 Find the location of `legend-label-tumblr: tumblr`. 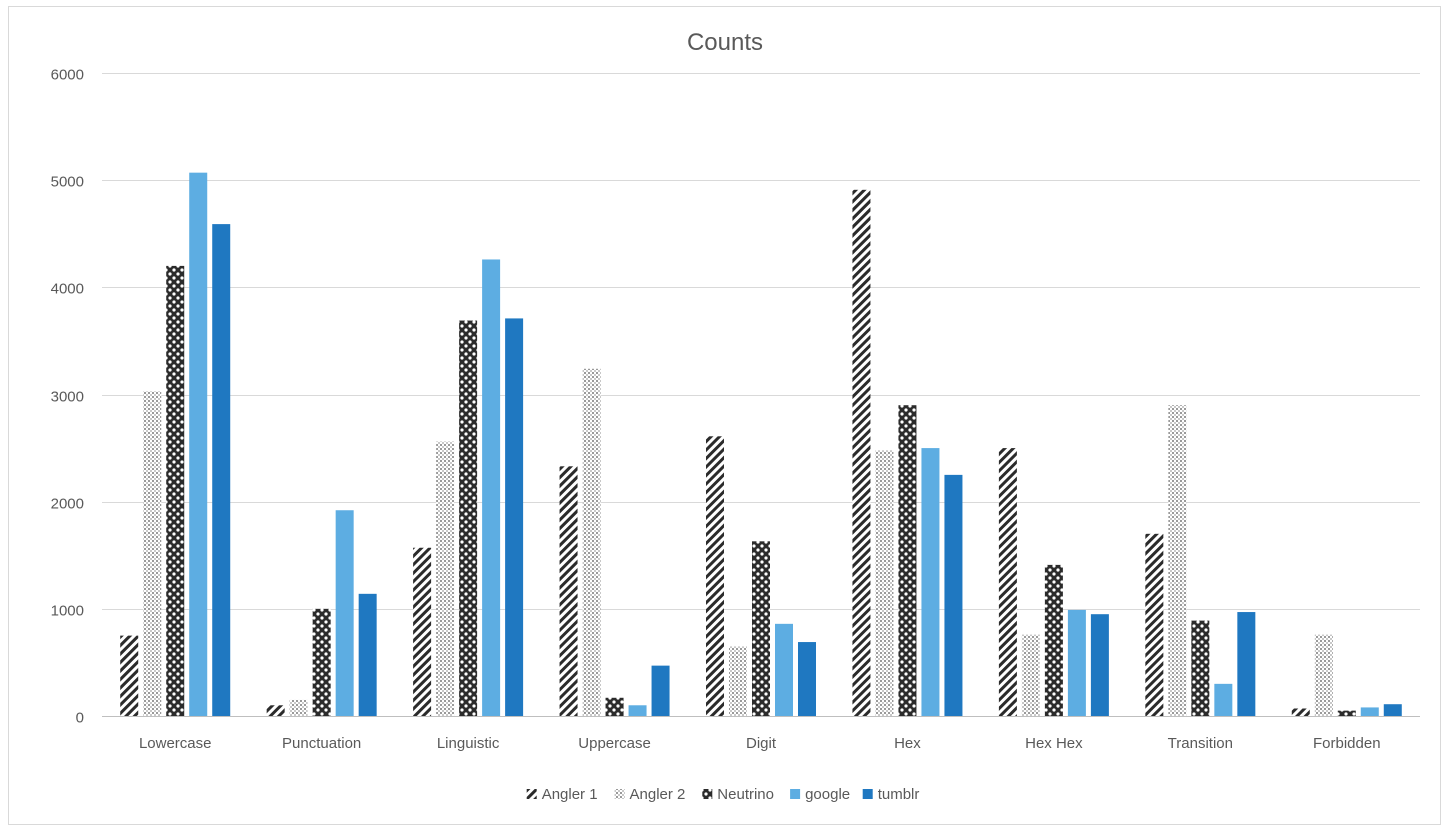

legend-label-tumblr: tumblr is located at coordinates (899, 794).